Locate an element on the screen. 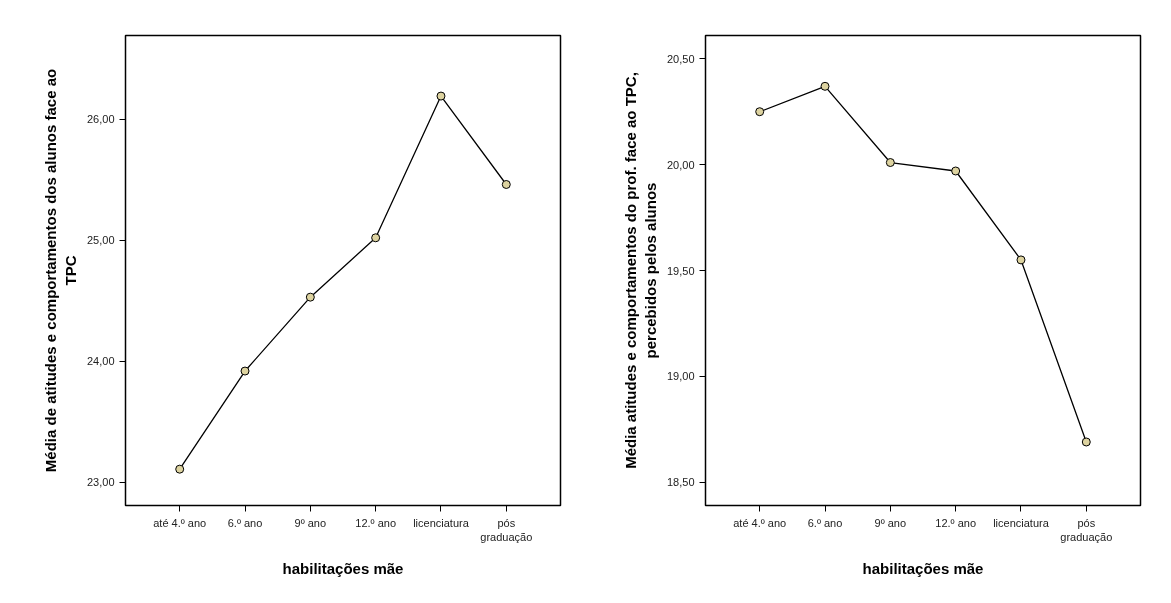 The image size is (1171, 603). y-axis-title: Média de atitudes e comportamentos dos alunos face ao TPC is located at coordinates (60, 270).